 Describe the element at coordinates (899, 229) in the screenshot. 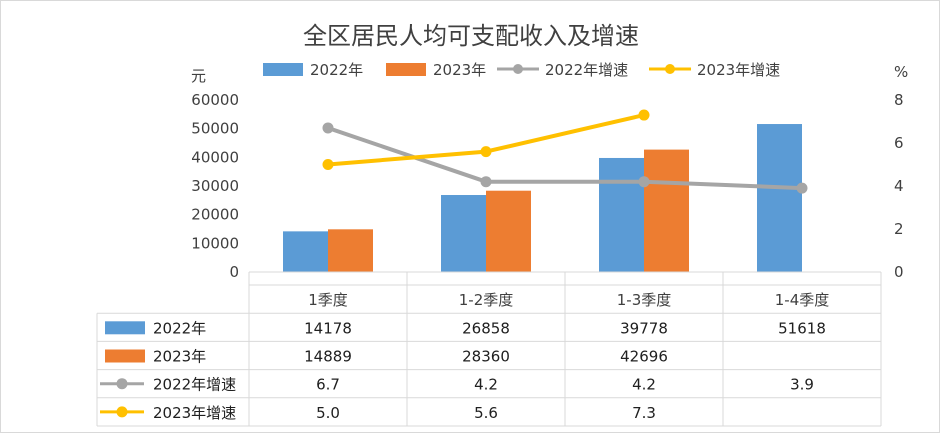

I see `right-tick-label: 2` at that location.